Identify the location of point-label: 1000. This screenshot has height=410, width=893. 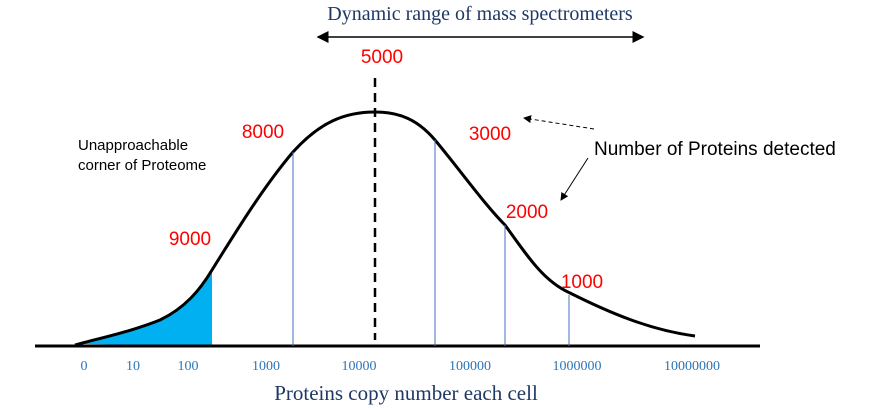
(582, 282).